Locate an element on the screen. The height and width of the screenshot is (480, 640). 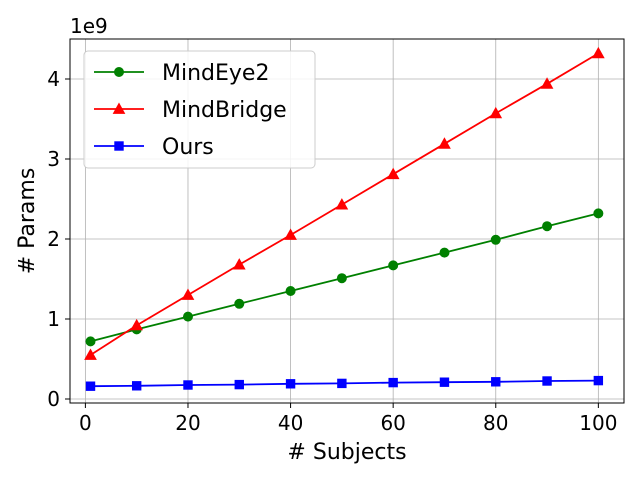
legend-item-mindbridge: MindBridge is located at coordinates (190, 110).